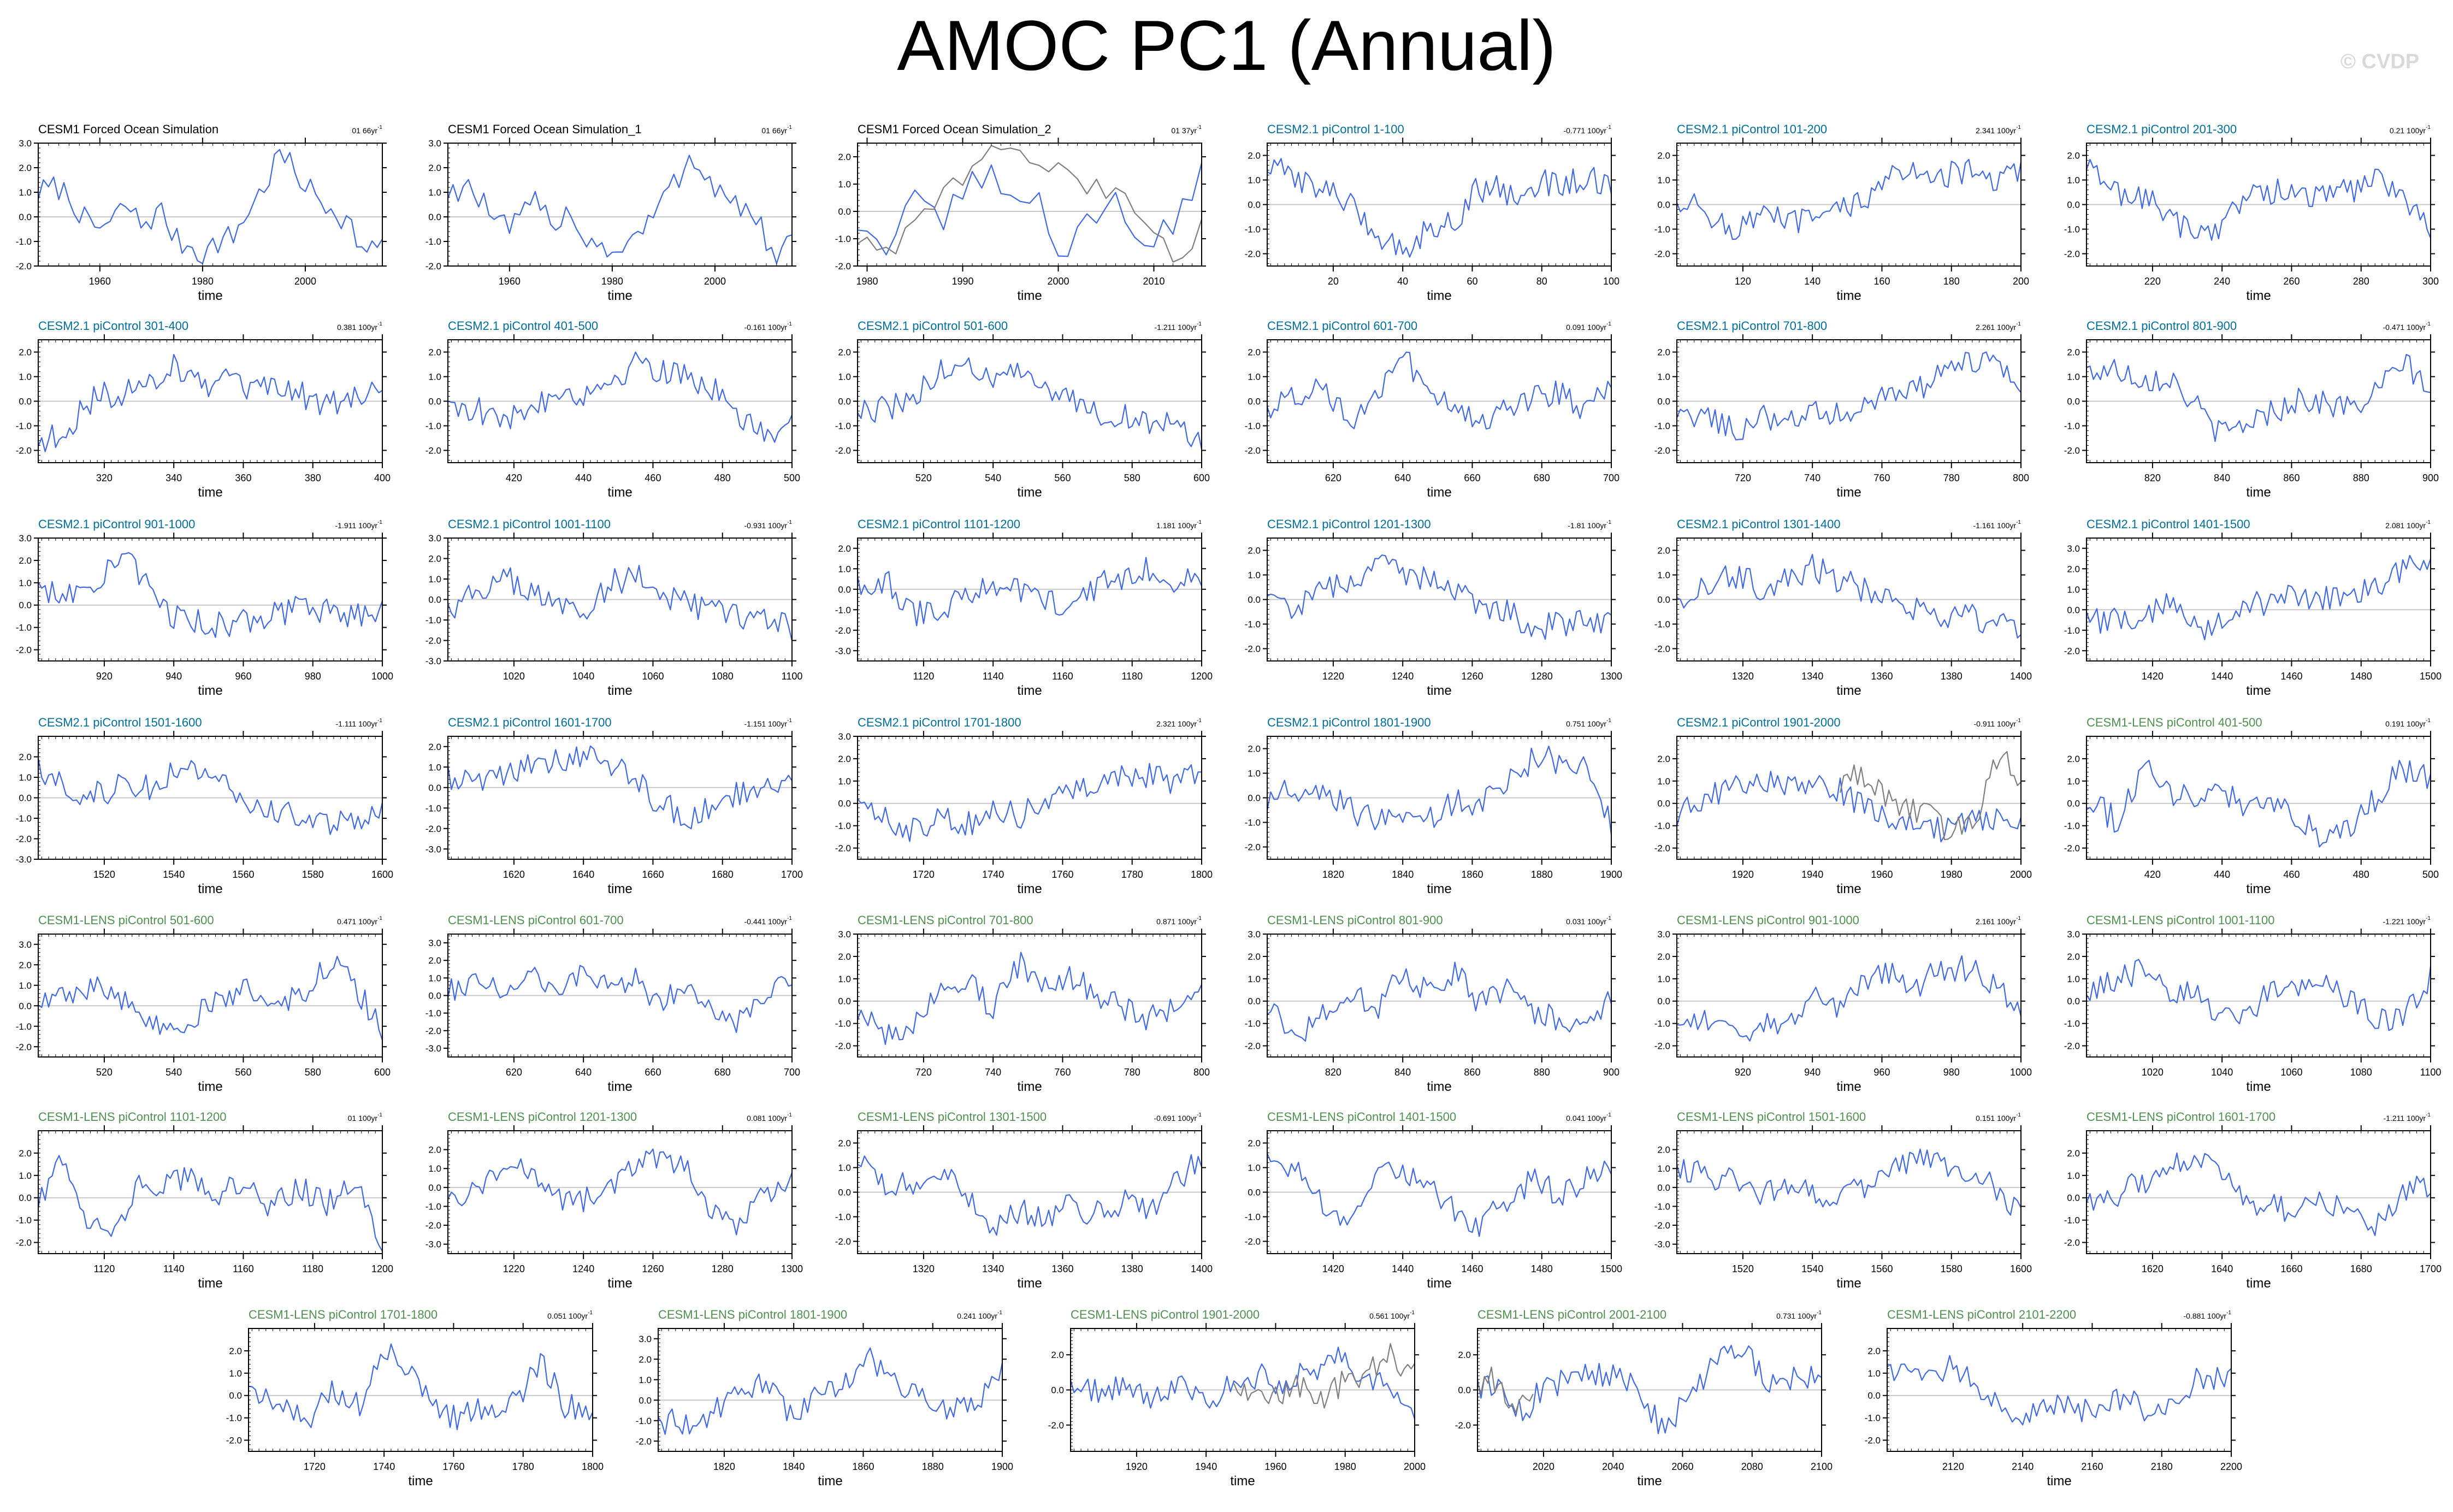 The image size is (2453, 1512). Describe the element at coordinates (2292, 874) in the screenshot. I see `x-tick-label: 460` at that location.